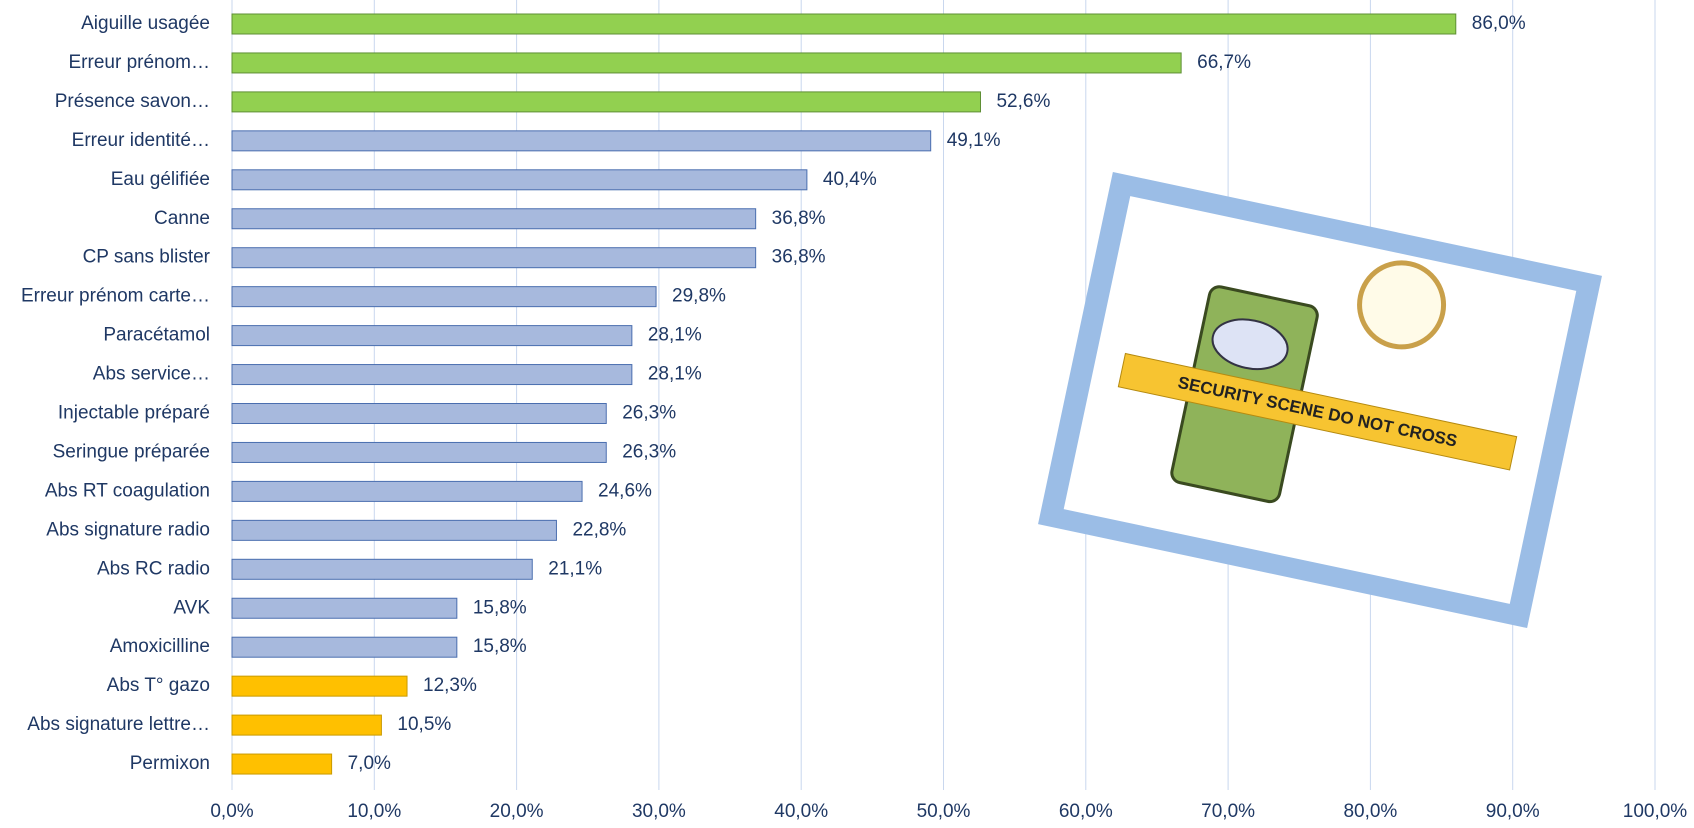 The image size is (1694, 828). Describe the element at coordinates (1655, 811) in the screenshot. I see `x-tick-label: 100,0%` at that location.